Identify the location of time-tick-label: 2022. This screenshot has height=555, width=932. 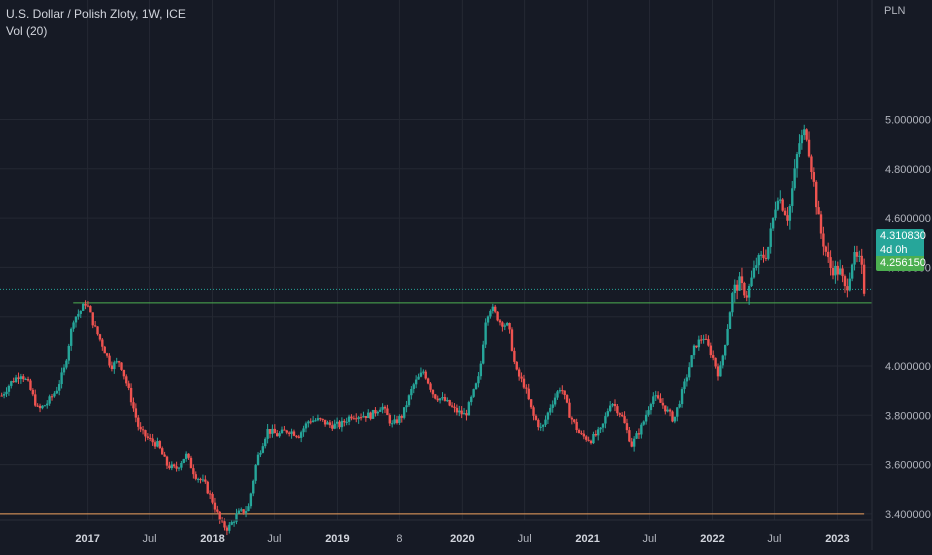
(712, 539).